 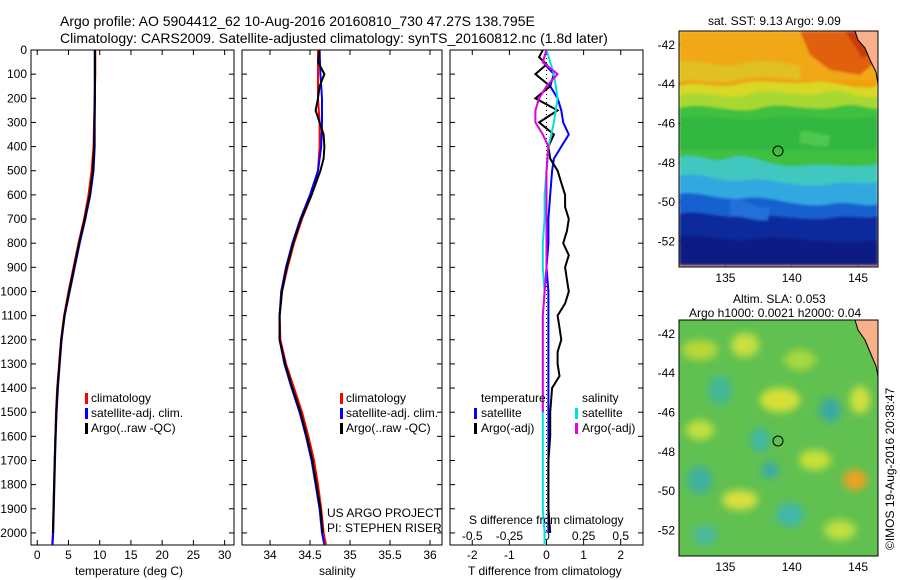 What do you see at coordinates (576, 413) in the screenshot?
I see `diff-legend-swatch-sal-satellite` at bounding box center [576, 413].